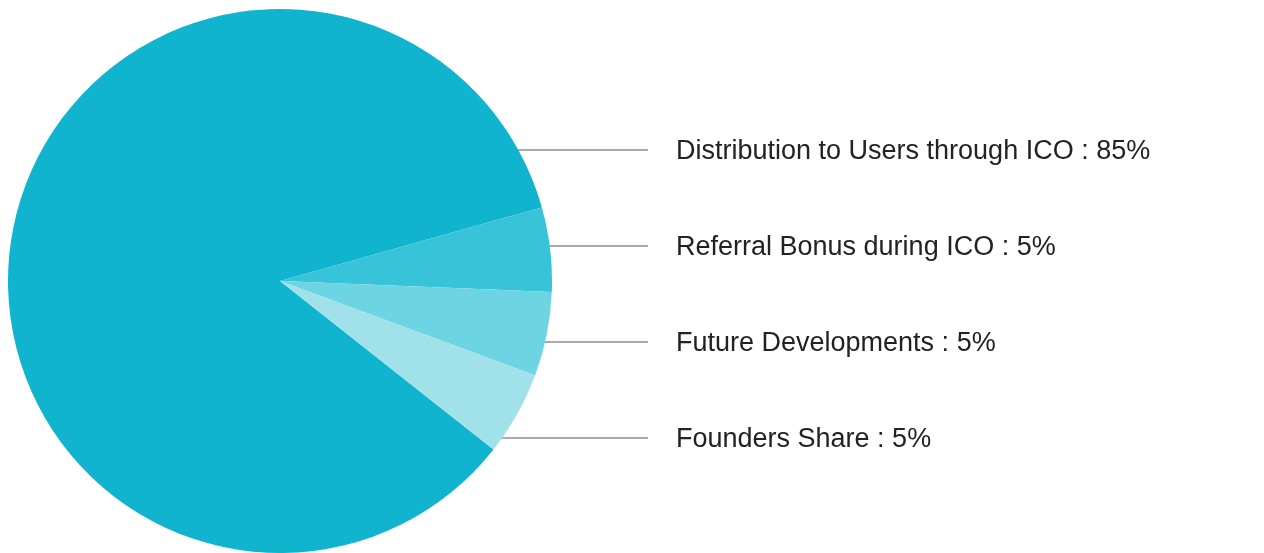 The image size is (1264, 553). What do you see at coordinates (866, 246) in the screenshot?
I see `slice-label: Referral Bonus during ICO : 5%` at bounding box center [866, 246].